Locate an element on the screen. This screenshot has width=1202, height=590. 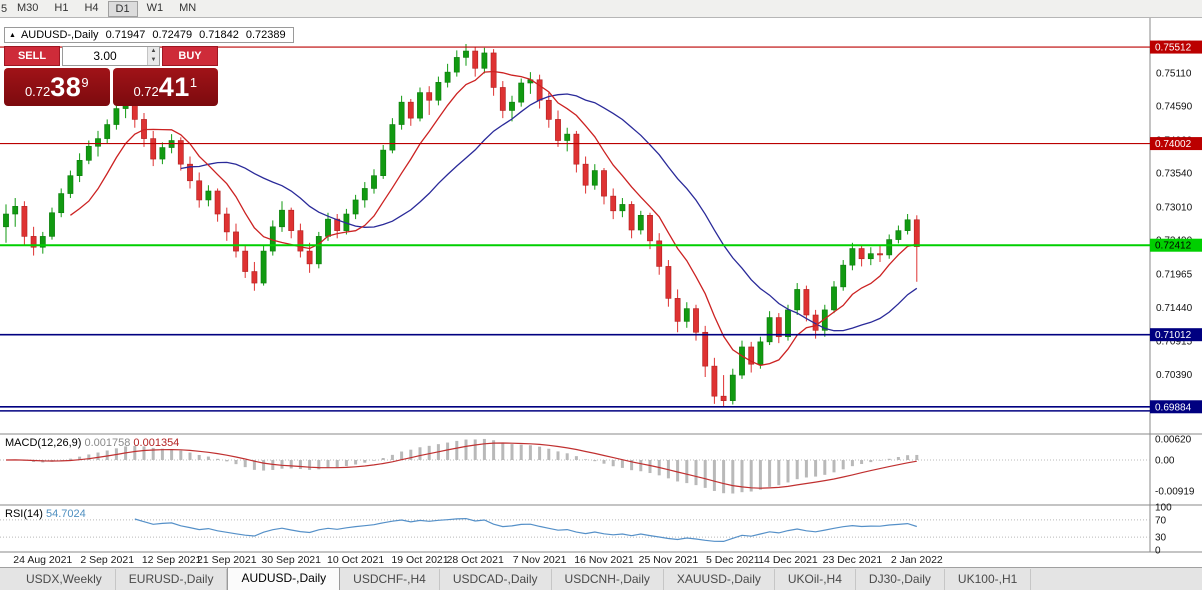
rsi-indicator-label: RSI(14) 54.7024 is located at coordinates (45, 514).